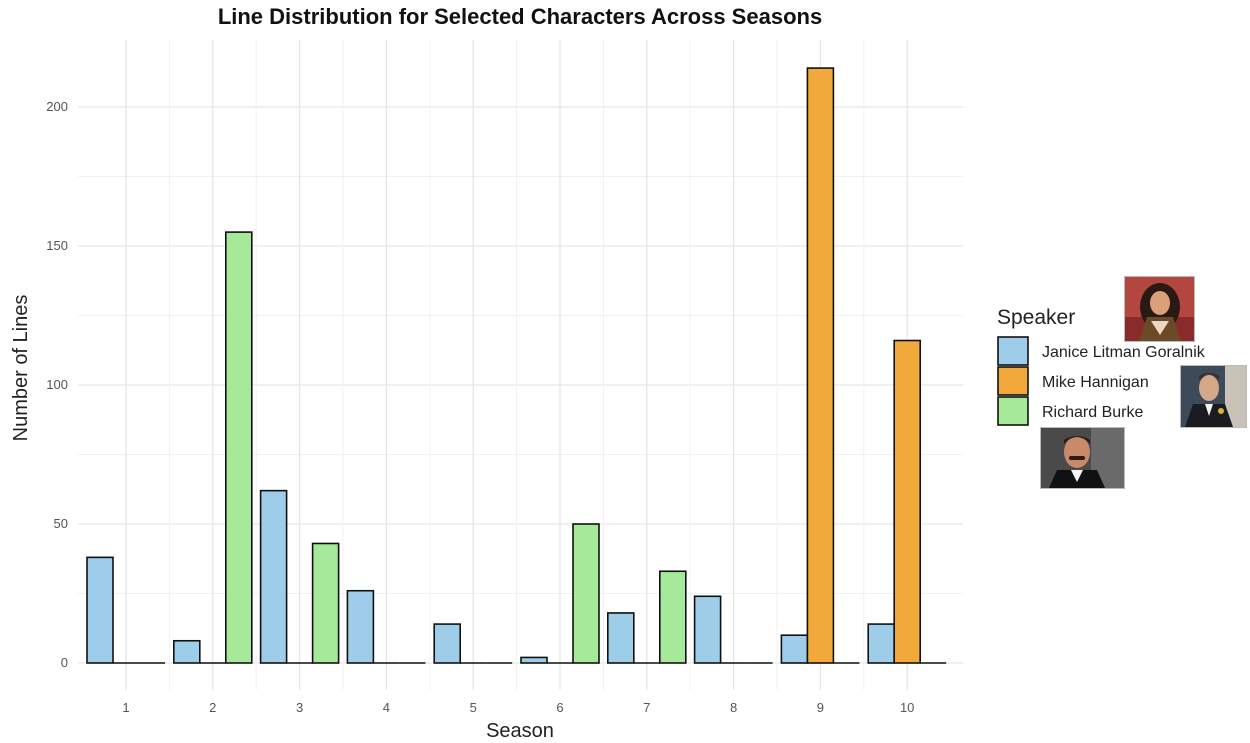 Image resolution: width=1250 pixels, height=743 pixels. I want to click on x-tick-labels: 1 2 3 4 5 6 7 8 9 10, so click(518, 707).